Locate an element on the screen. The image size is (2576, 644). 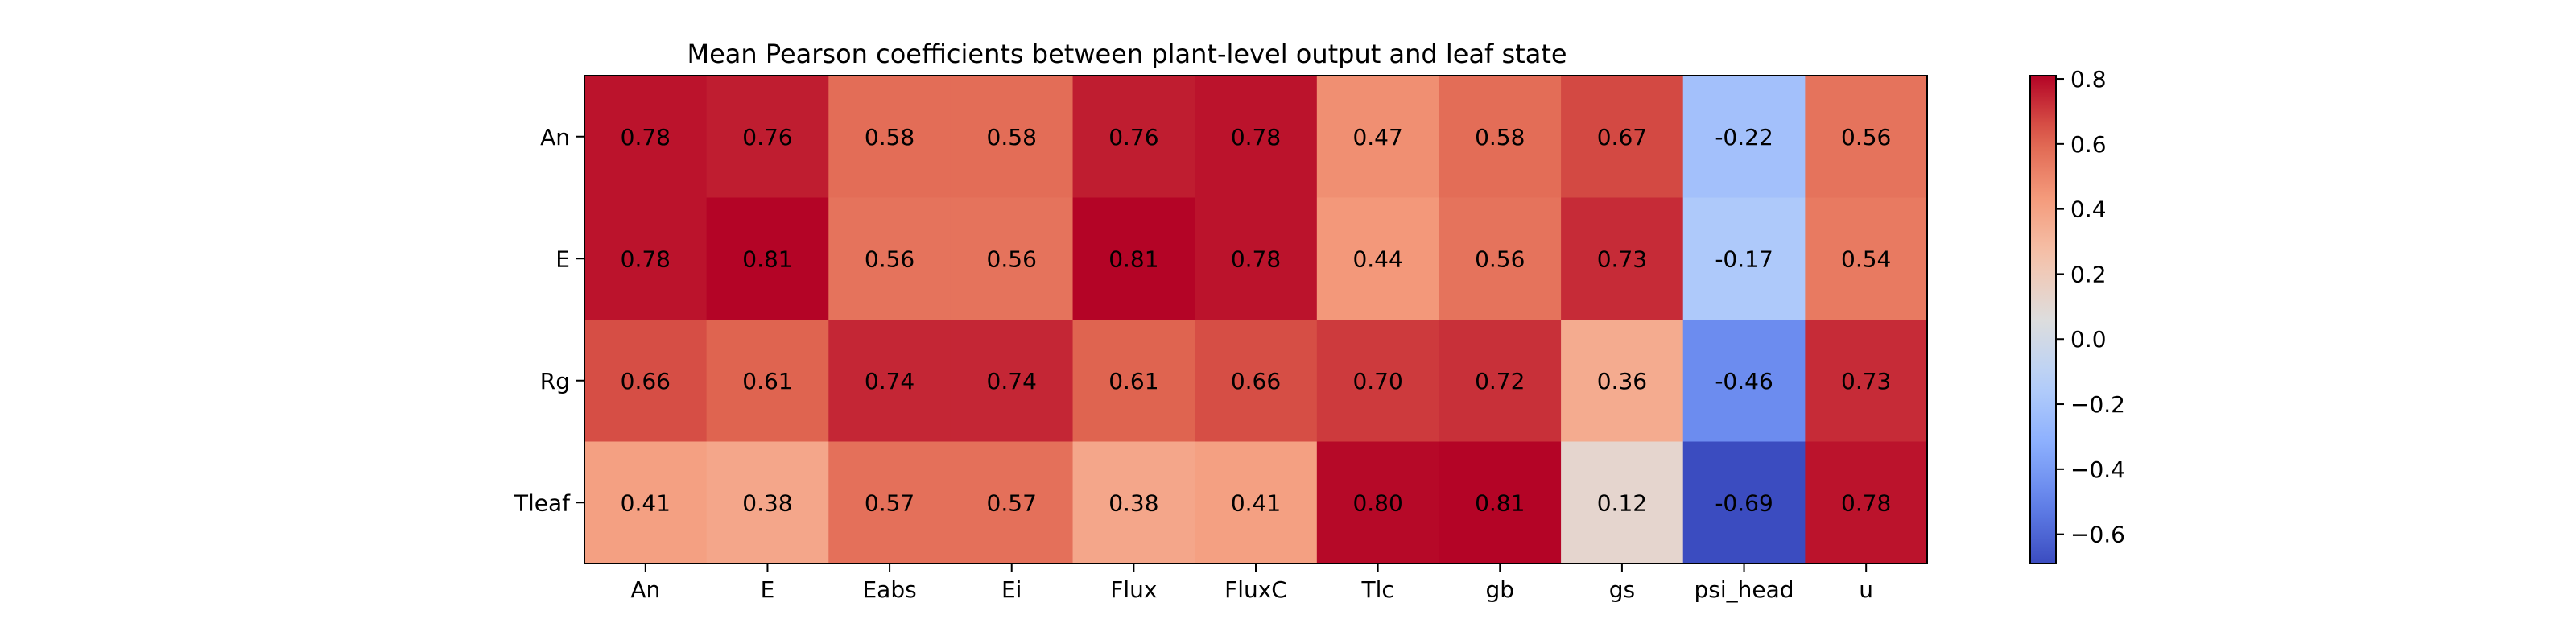
heatmap-cell-Rg-psi_head is located at coordinates (1744, 381).